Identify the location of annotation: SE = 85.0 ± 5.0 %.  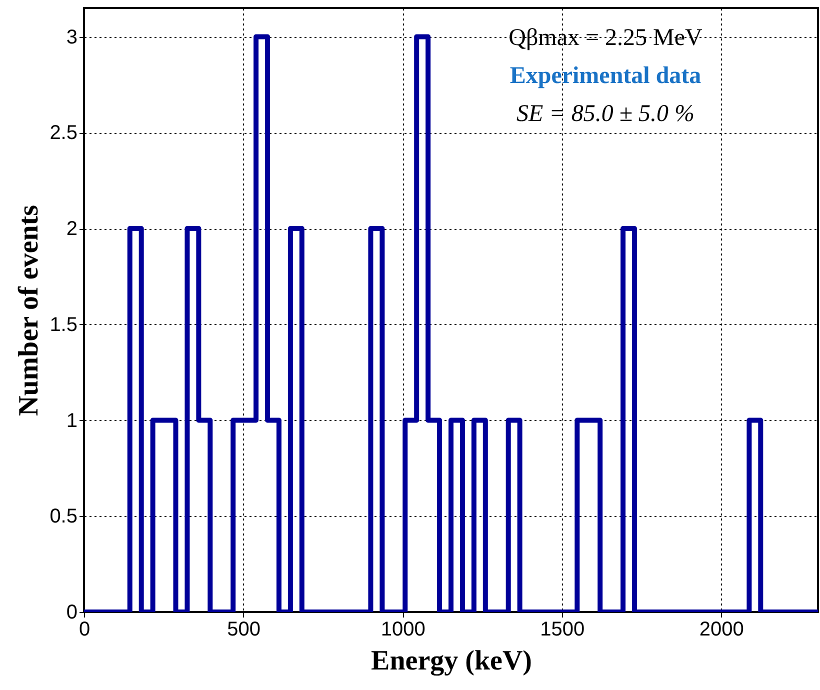
(605, 114).